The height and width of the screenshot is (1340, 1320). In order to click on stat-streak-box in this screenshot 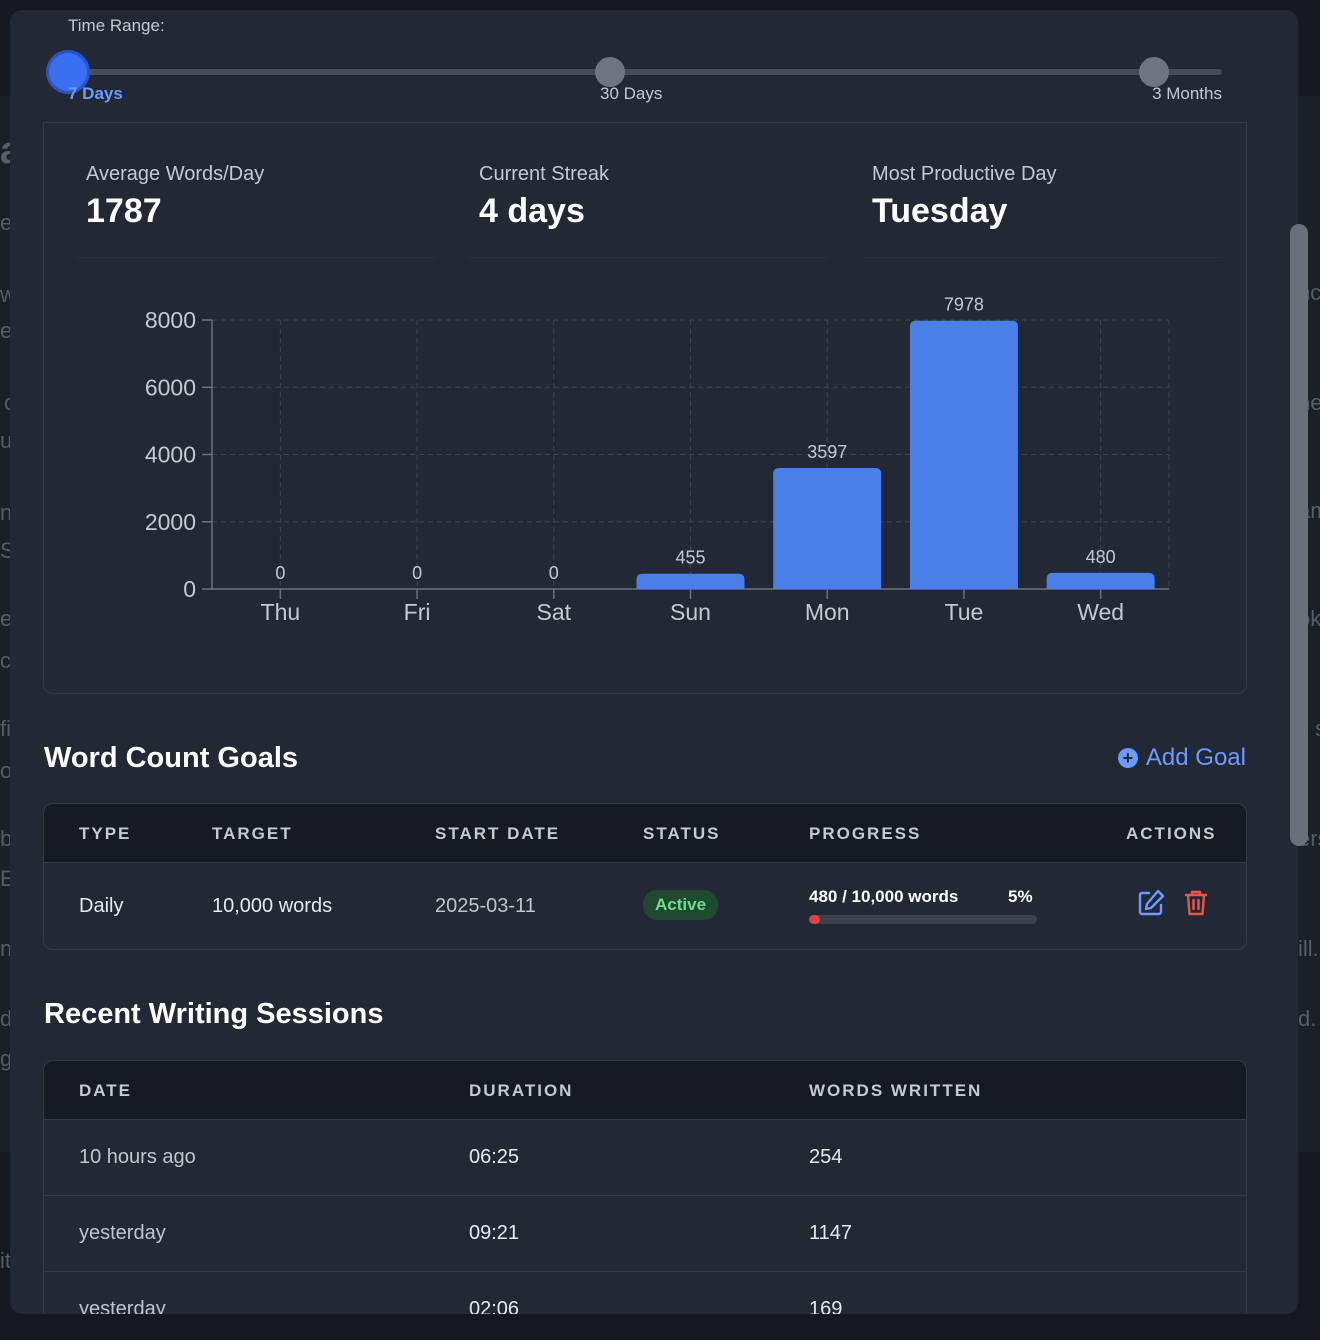, I will do `click(648, 190)`.